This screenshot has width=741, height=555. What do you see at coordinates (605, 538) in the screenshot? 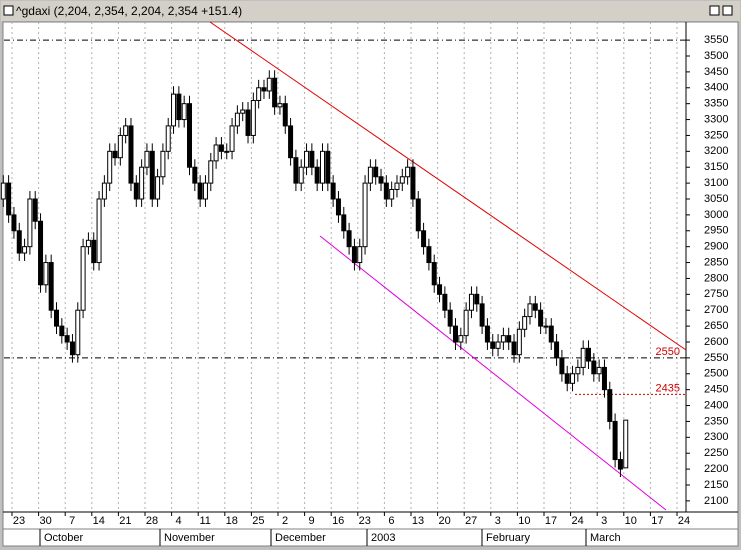
I see `month-label: March` at bounding box center [605, 538].